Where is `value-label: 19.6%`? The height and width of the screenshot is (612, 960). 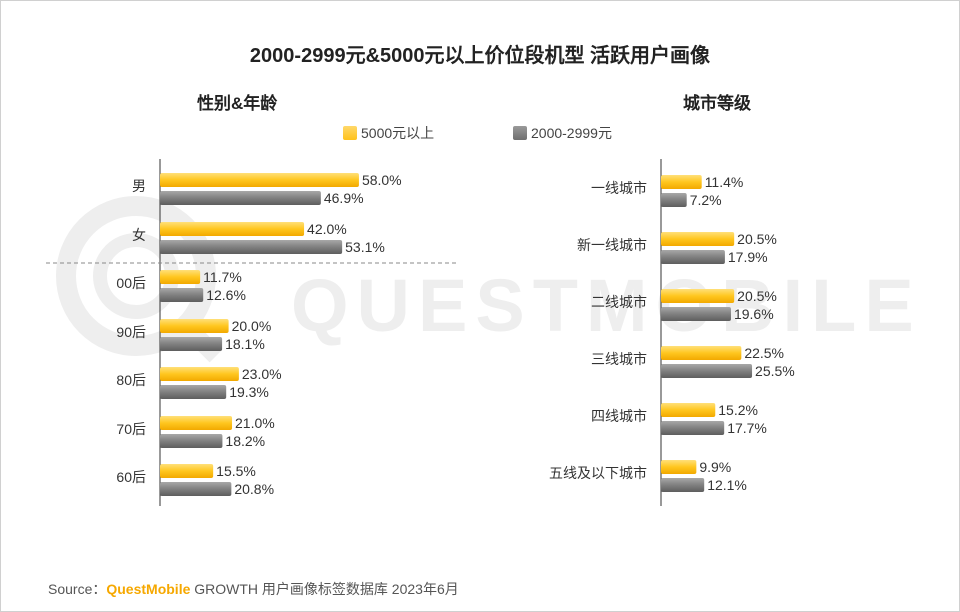
value-label: 19.6% is located at coordinates (754, 314).